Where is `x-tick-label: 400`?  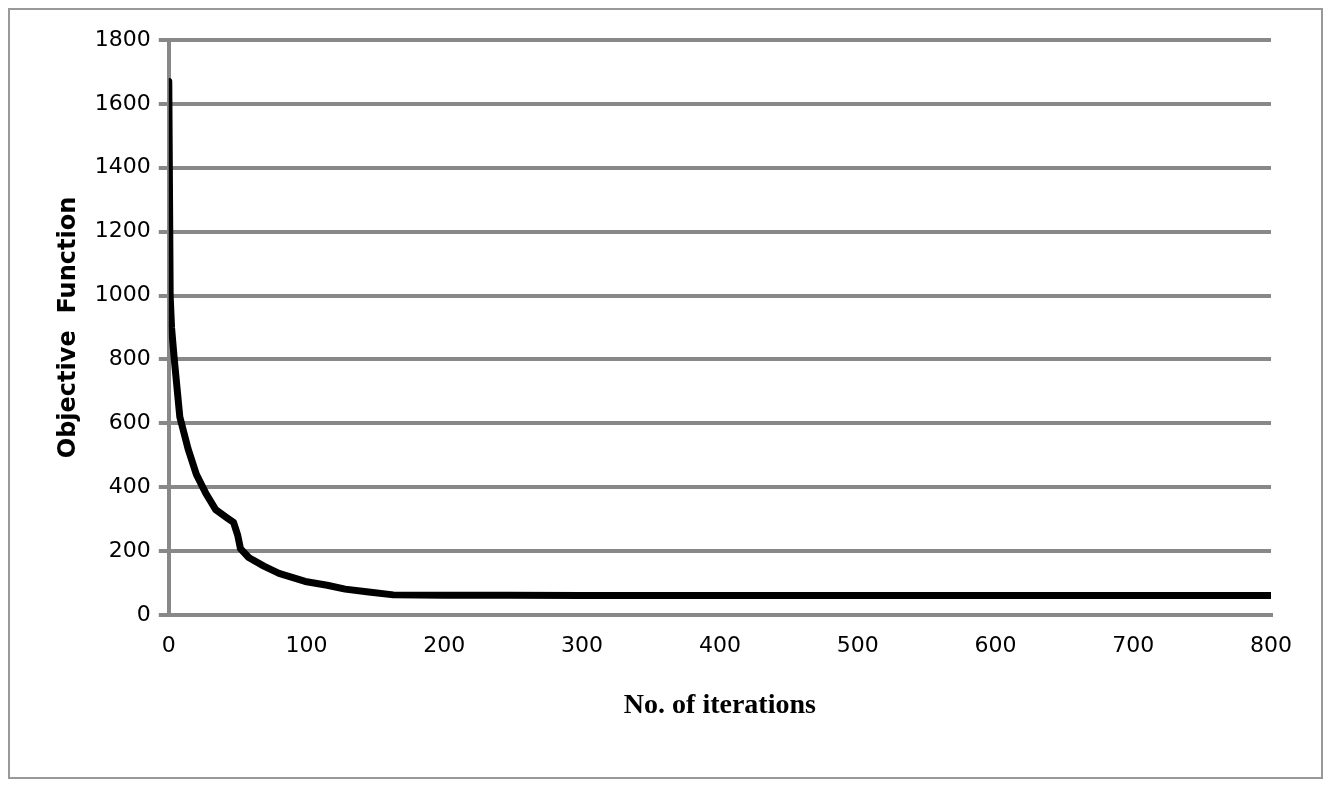 x-tick-label: 400 is located at coordinates (719, 644).